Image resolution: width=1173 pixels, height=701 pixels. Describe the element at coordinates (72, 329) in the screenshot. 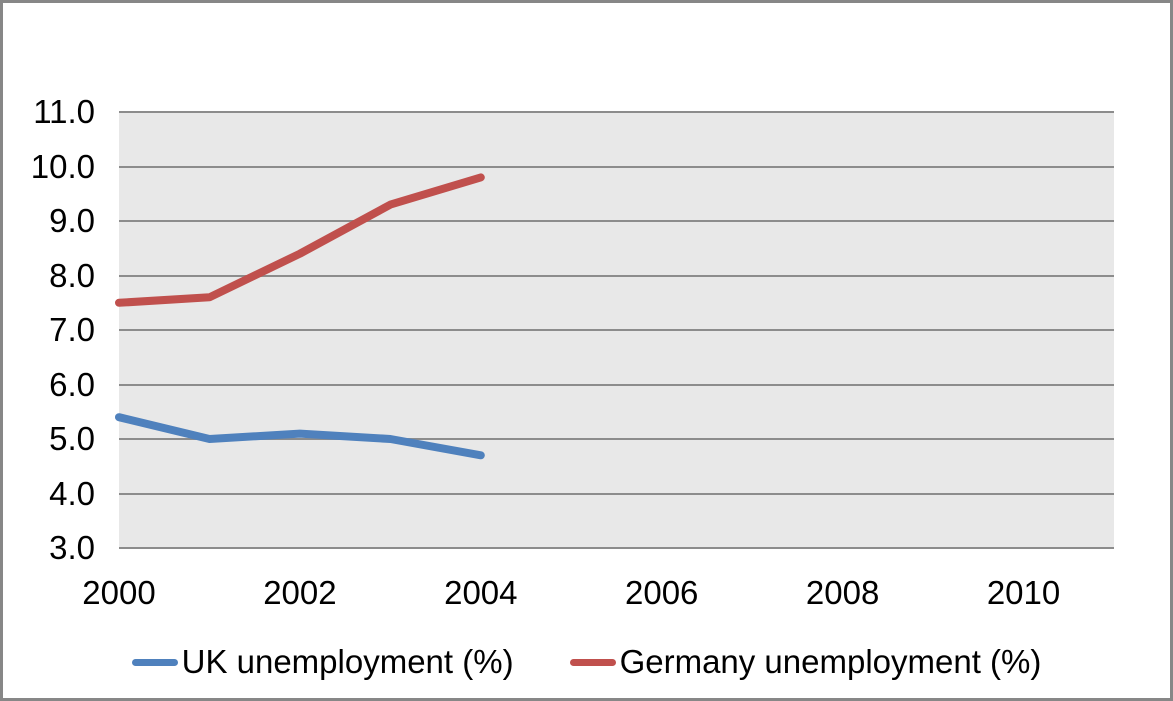

I see `y-axis-tick-label: 7.0` at that location.